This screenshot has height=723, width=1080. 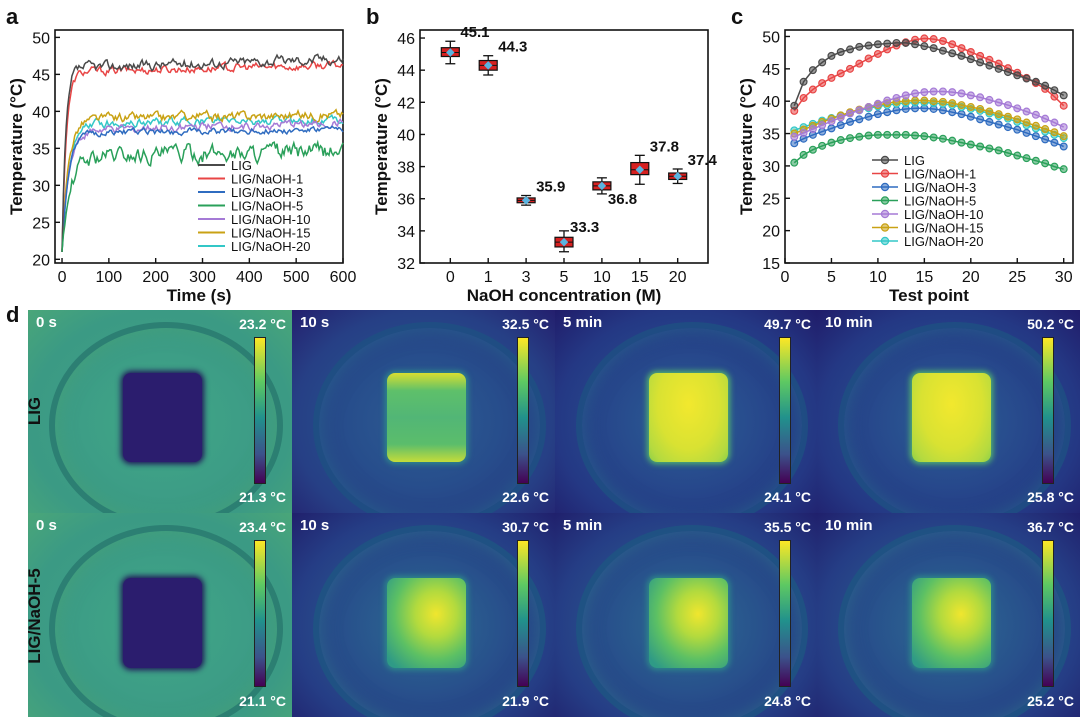 I want to click on c-xtick-label: 10, so click(x=878, y=277).